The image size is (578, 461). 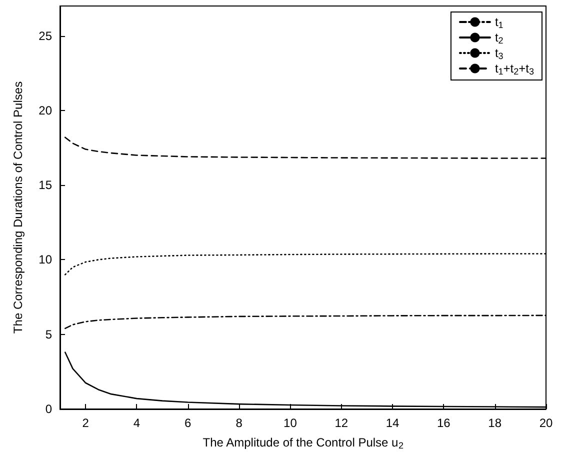 I want to click on x-tick-label: 18, so click(x=495, y=423).